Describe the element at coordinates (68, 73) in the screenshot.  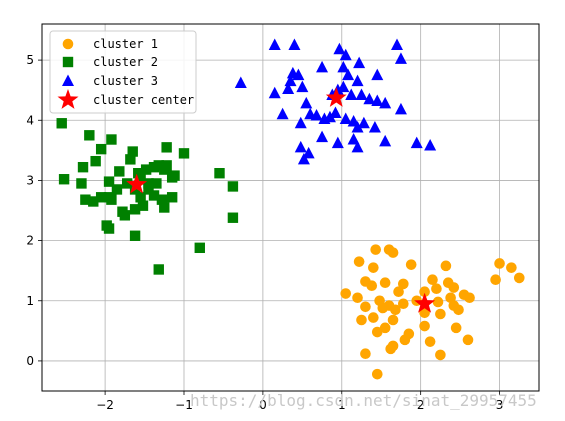
I see `legend-markers` at that location.